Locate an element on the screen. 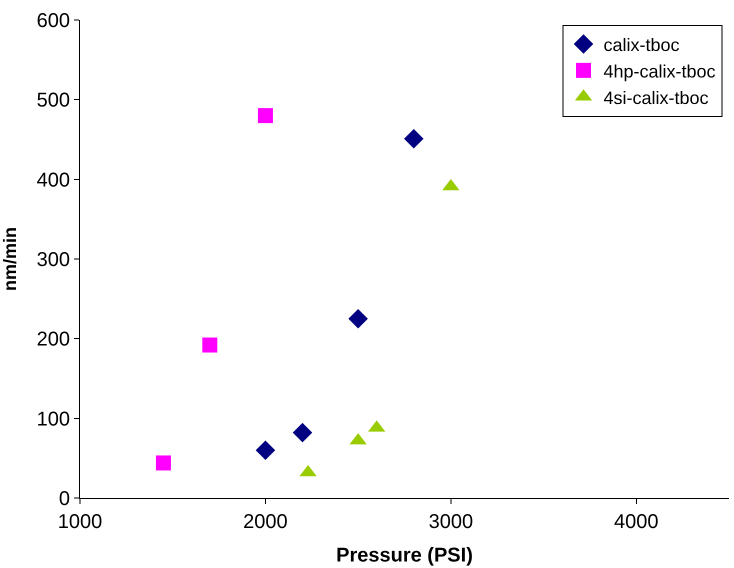 This screenshot has height=568, width=734. y-axis-title: nm/min is located at coordinates (10, 259).